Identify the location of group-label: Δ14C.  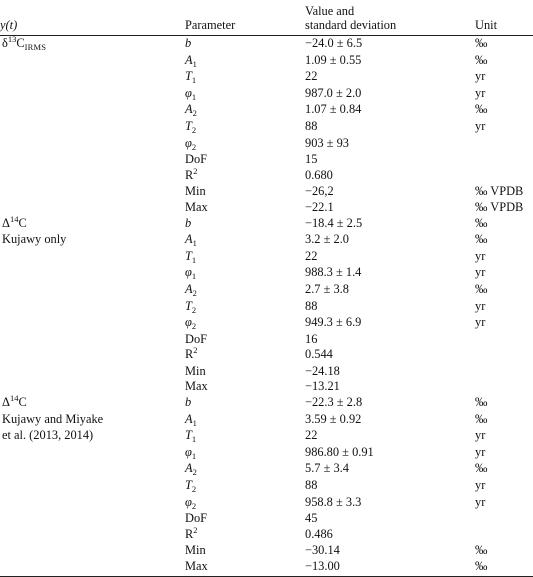
(14, 401).